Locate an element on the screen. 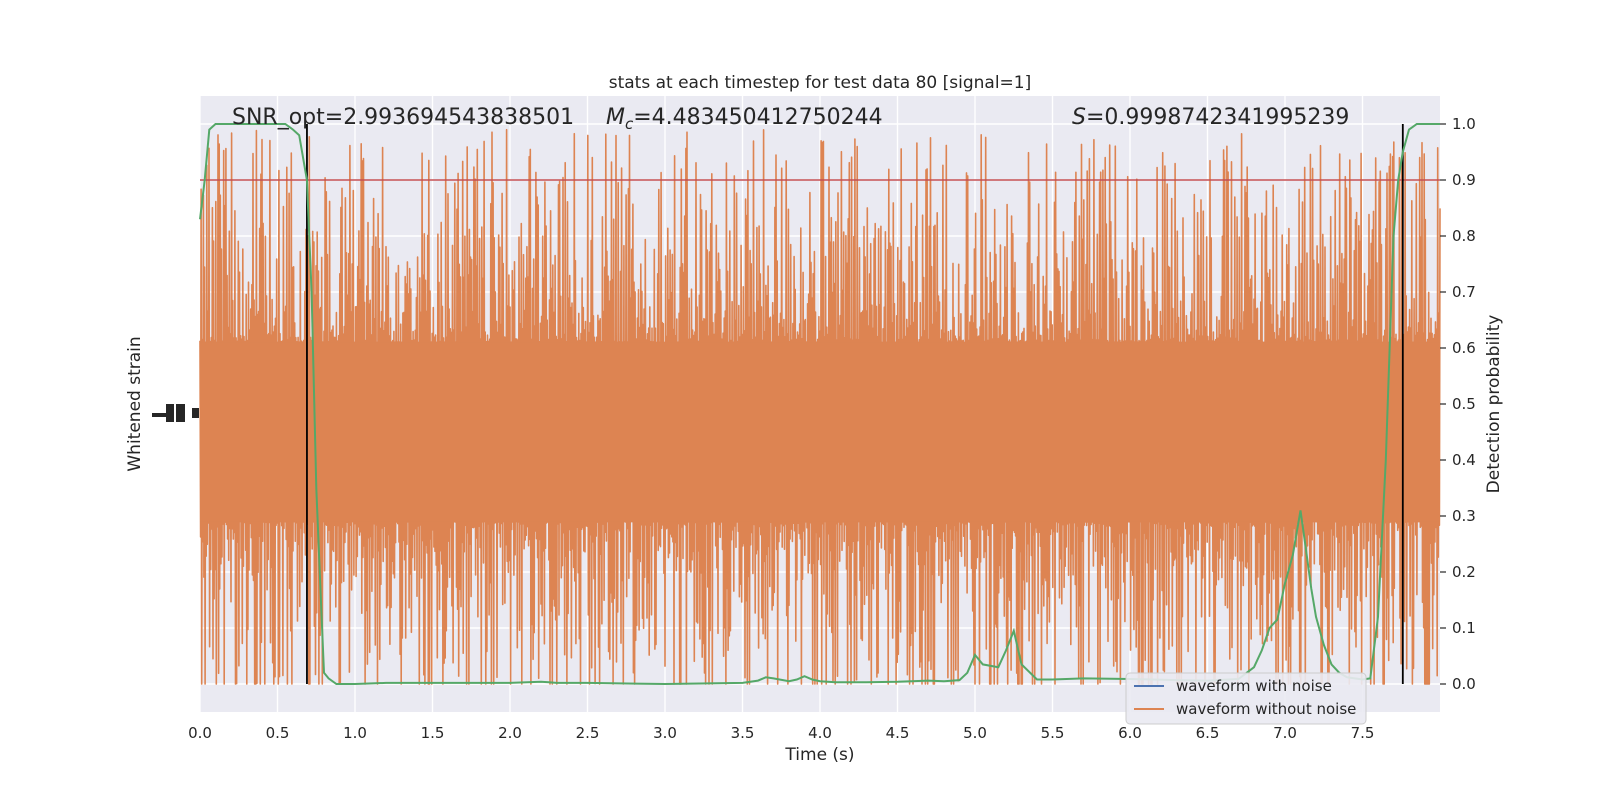 The height and width of the screenshot is (800, 1600). y-tick-label-0: 0.0 is located at coordinates (1464, 684).